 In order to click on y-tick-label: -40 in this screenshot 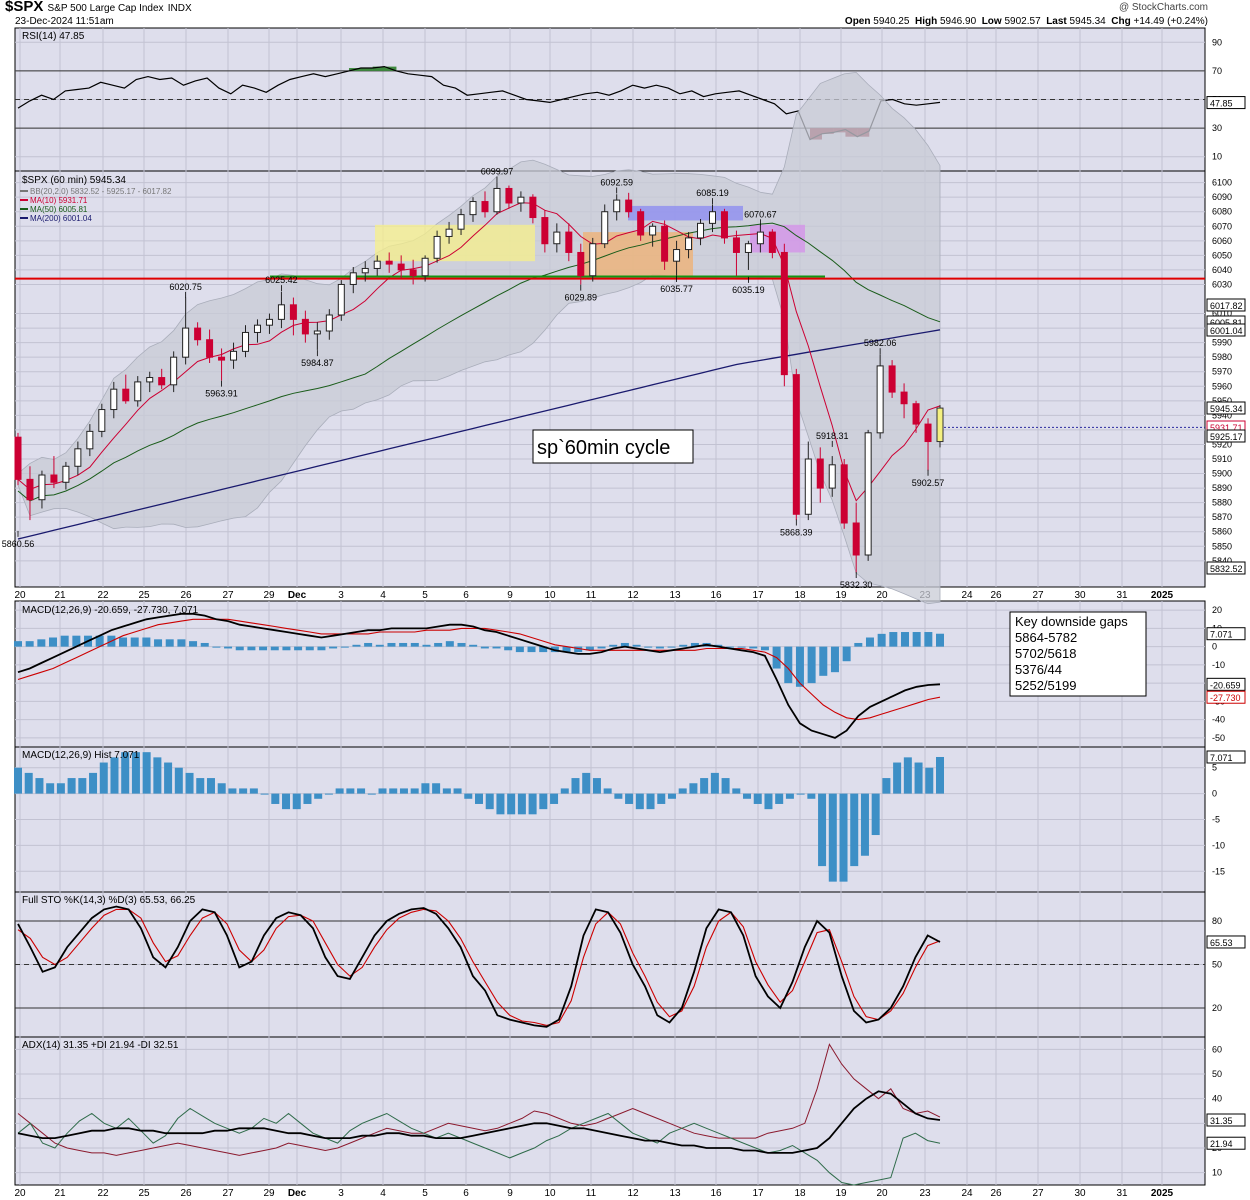, I will do `click(1218, 720)`.